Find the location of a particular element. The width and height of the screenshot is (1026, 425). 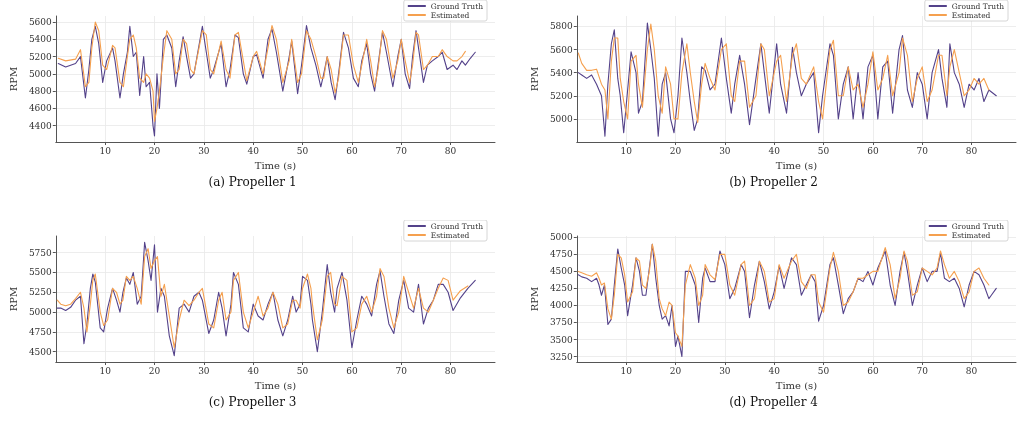

y-tick-label: 3750 is located at coordinates (561, 322).